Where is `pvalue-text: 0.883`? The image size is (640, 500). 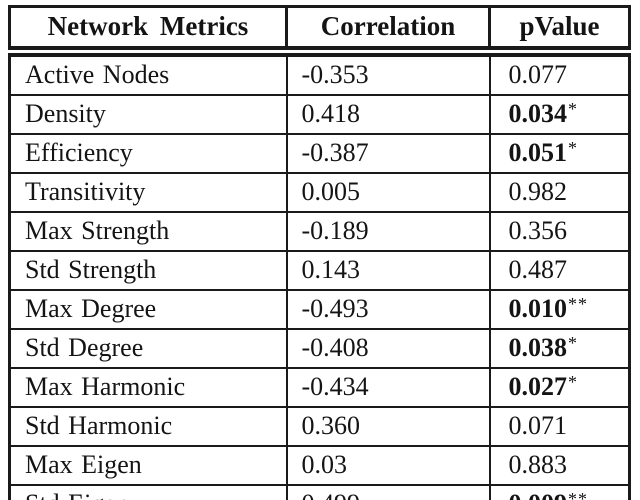 pvalue-text: 0.883 is located at coordinates (538, 464).